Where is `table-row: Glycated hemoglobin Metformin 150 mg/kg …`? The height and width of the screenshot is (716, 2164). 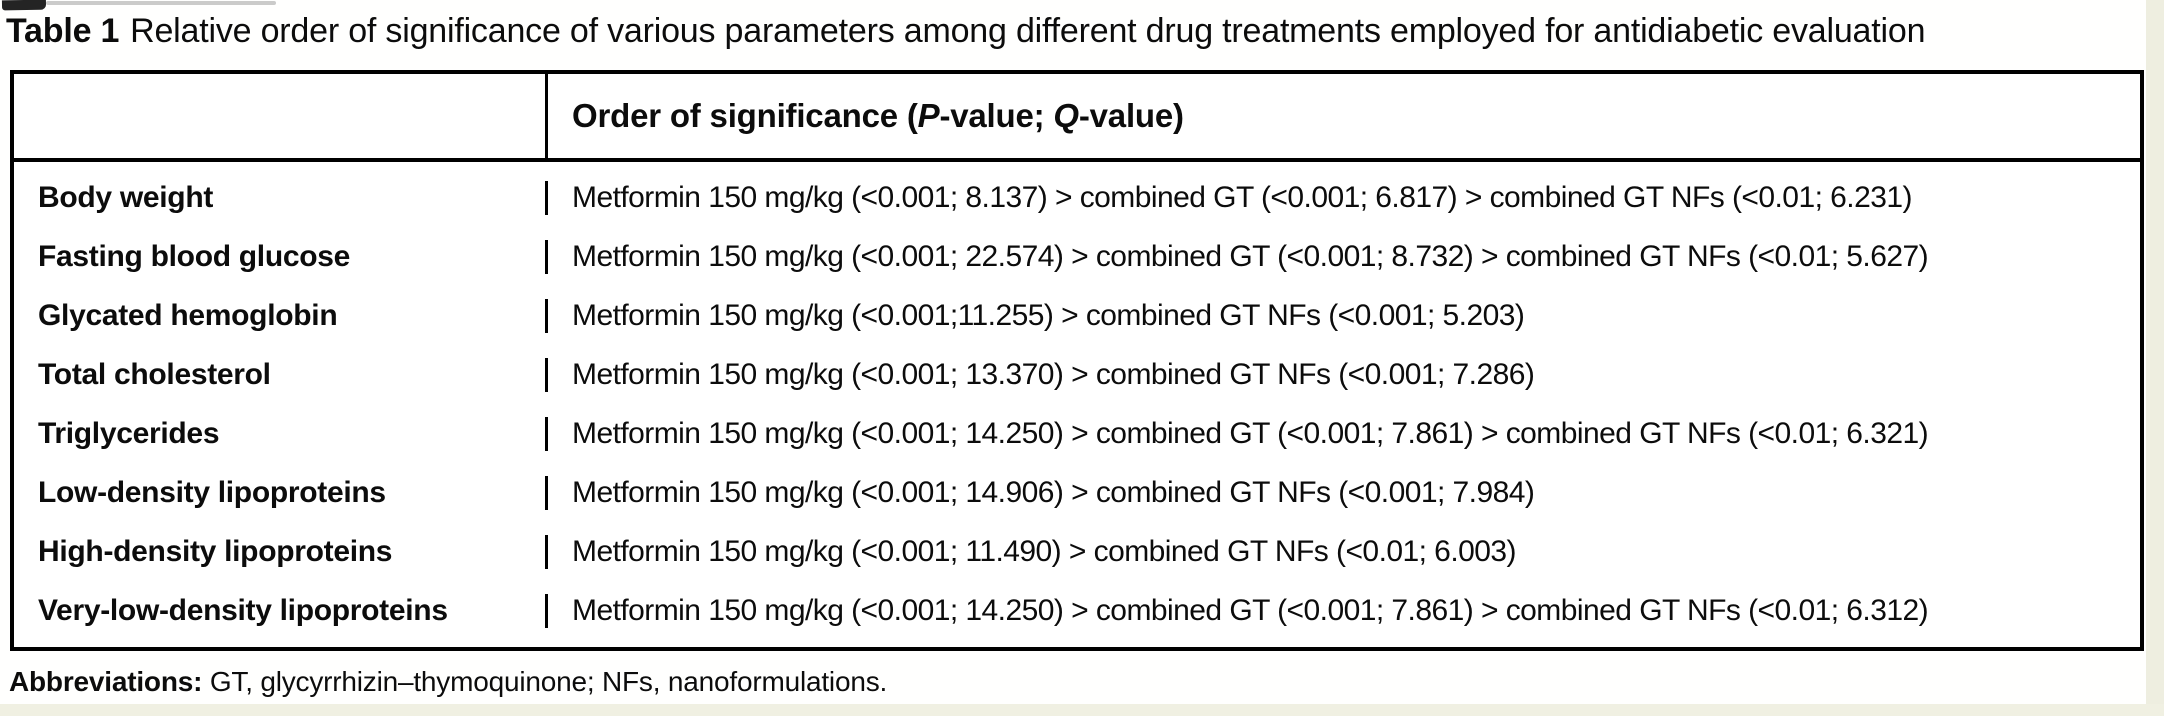 table-row: Glycated hemoglobin Metformin 150 mg/kg … is located at coordinates (1077, 315).